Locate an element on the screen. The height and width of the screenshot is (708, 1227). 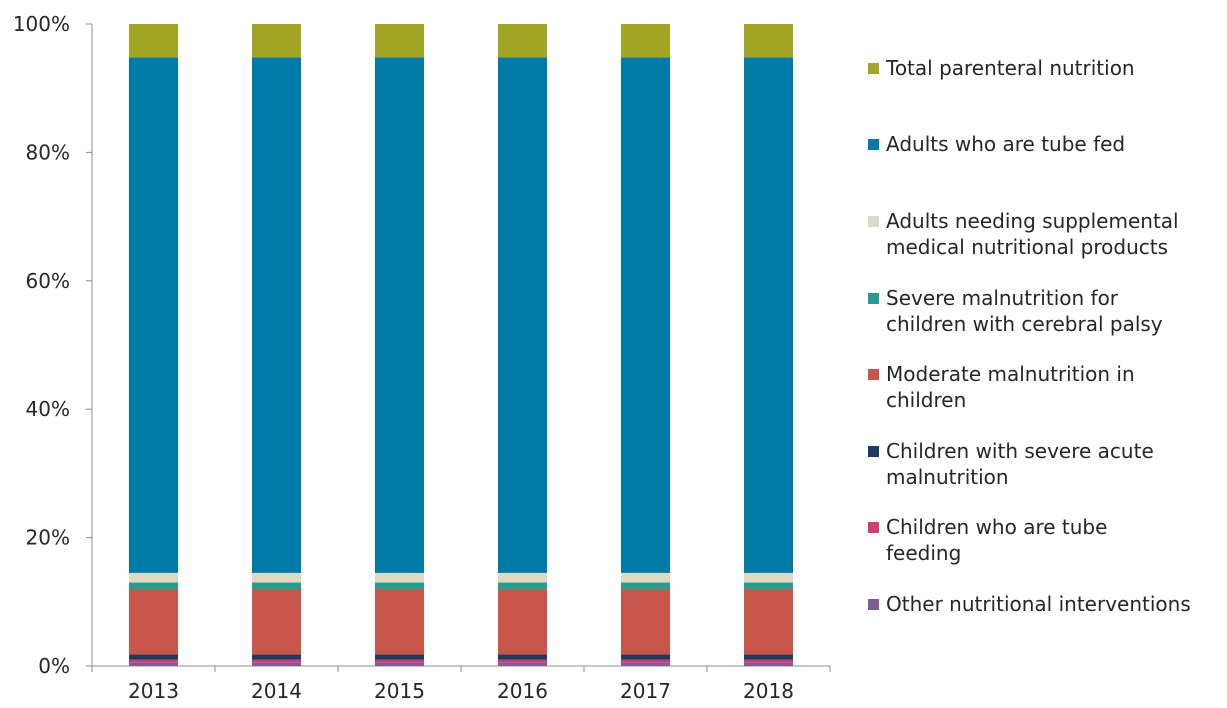
bar-segment-adults-needing-supplemental-medical-nutritional-products-2016 is located at coordinates (522, 577).